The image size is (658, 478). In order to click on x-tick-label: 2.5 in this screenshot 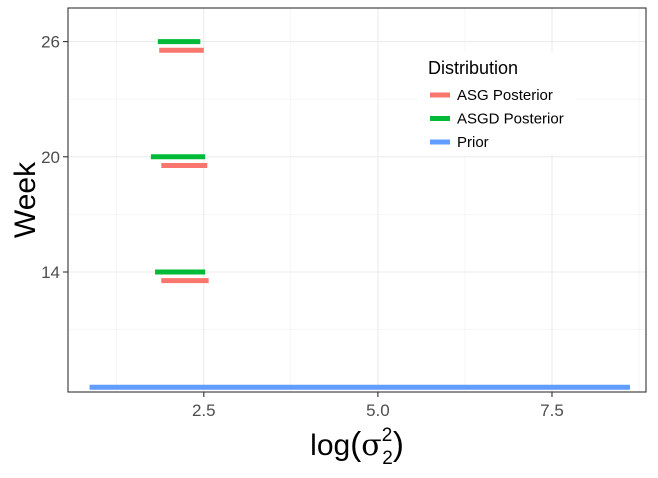, I will do `click(204, 410)`.